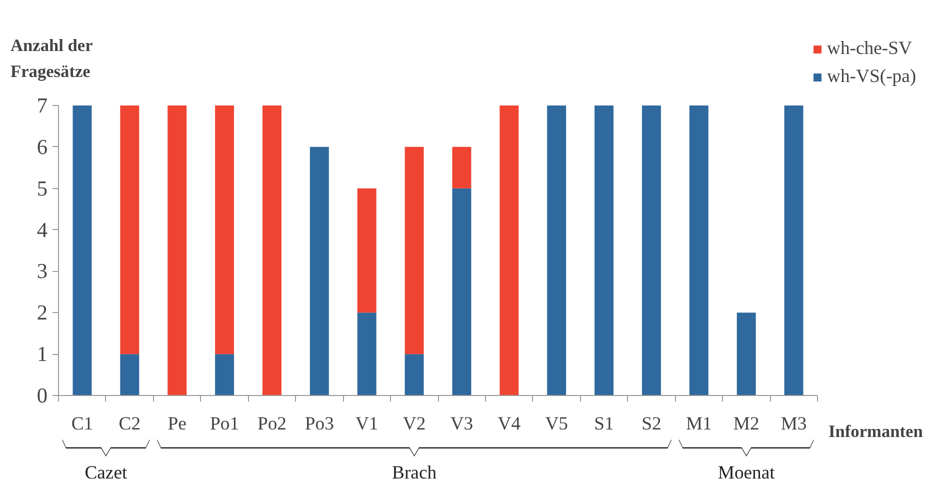  I want to click on x-tick-label: S2, so click(652, 424).